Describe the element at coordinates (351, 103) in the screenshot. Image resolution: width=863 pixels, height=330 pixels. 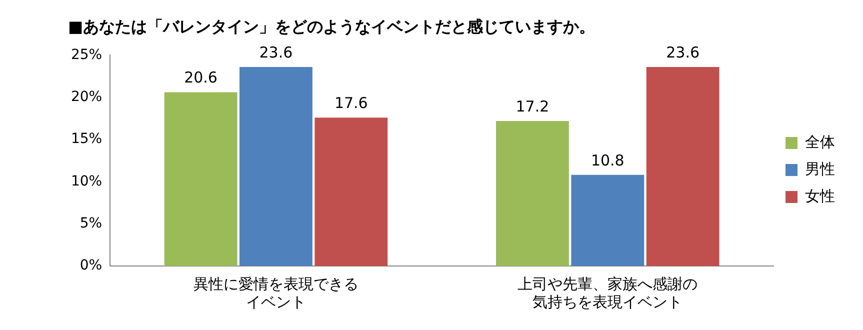
I see `data-label: 17.6` at that location.